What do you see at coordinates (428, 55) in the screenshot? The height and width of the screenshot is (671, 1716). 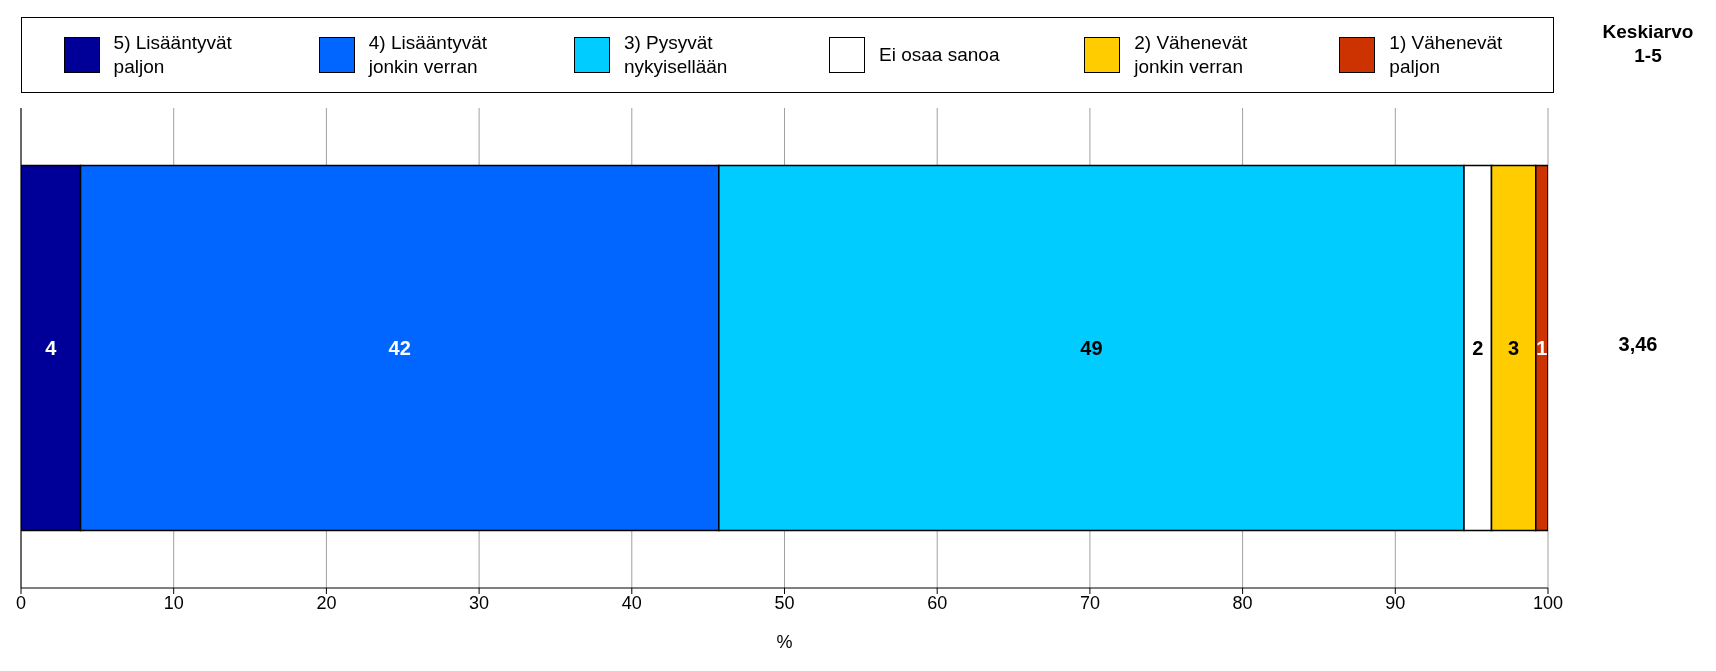 I see `legend-label: 4) Lisääntyvät jonkin verran` at bounding box center [428, 55].